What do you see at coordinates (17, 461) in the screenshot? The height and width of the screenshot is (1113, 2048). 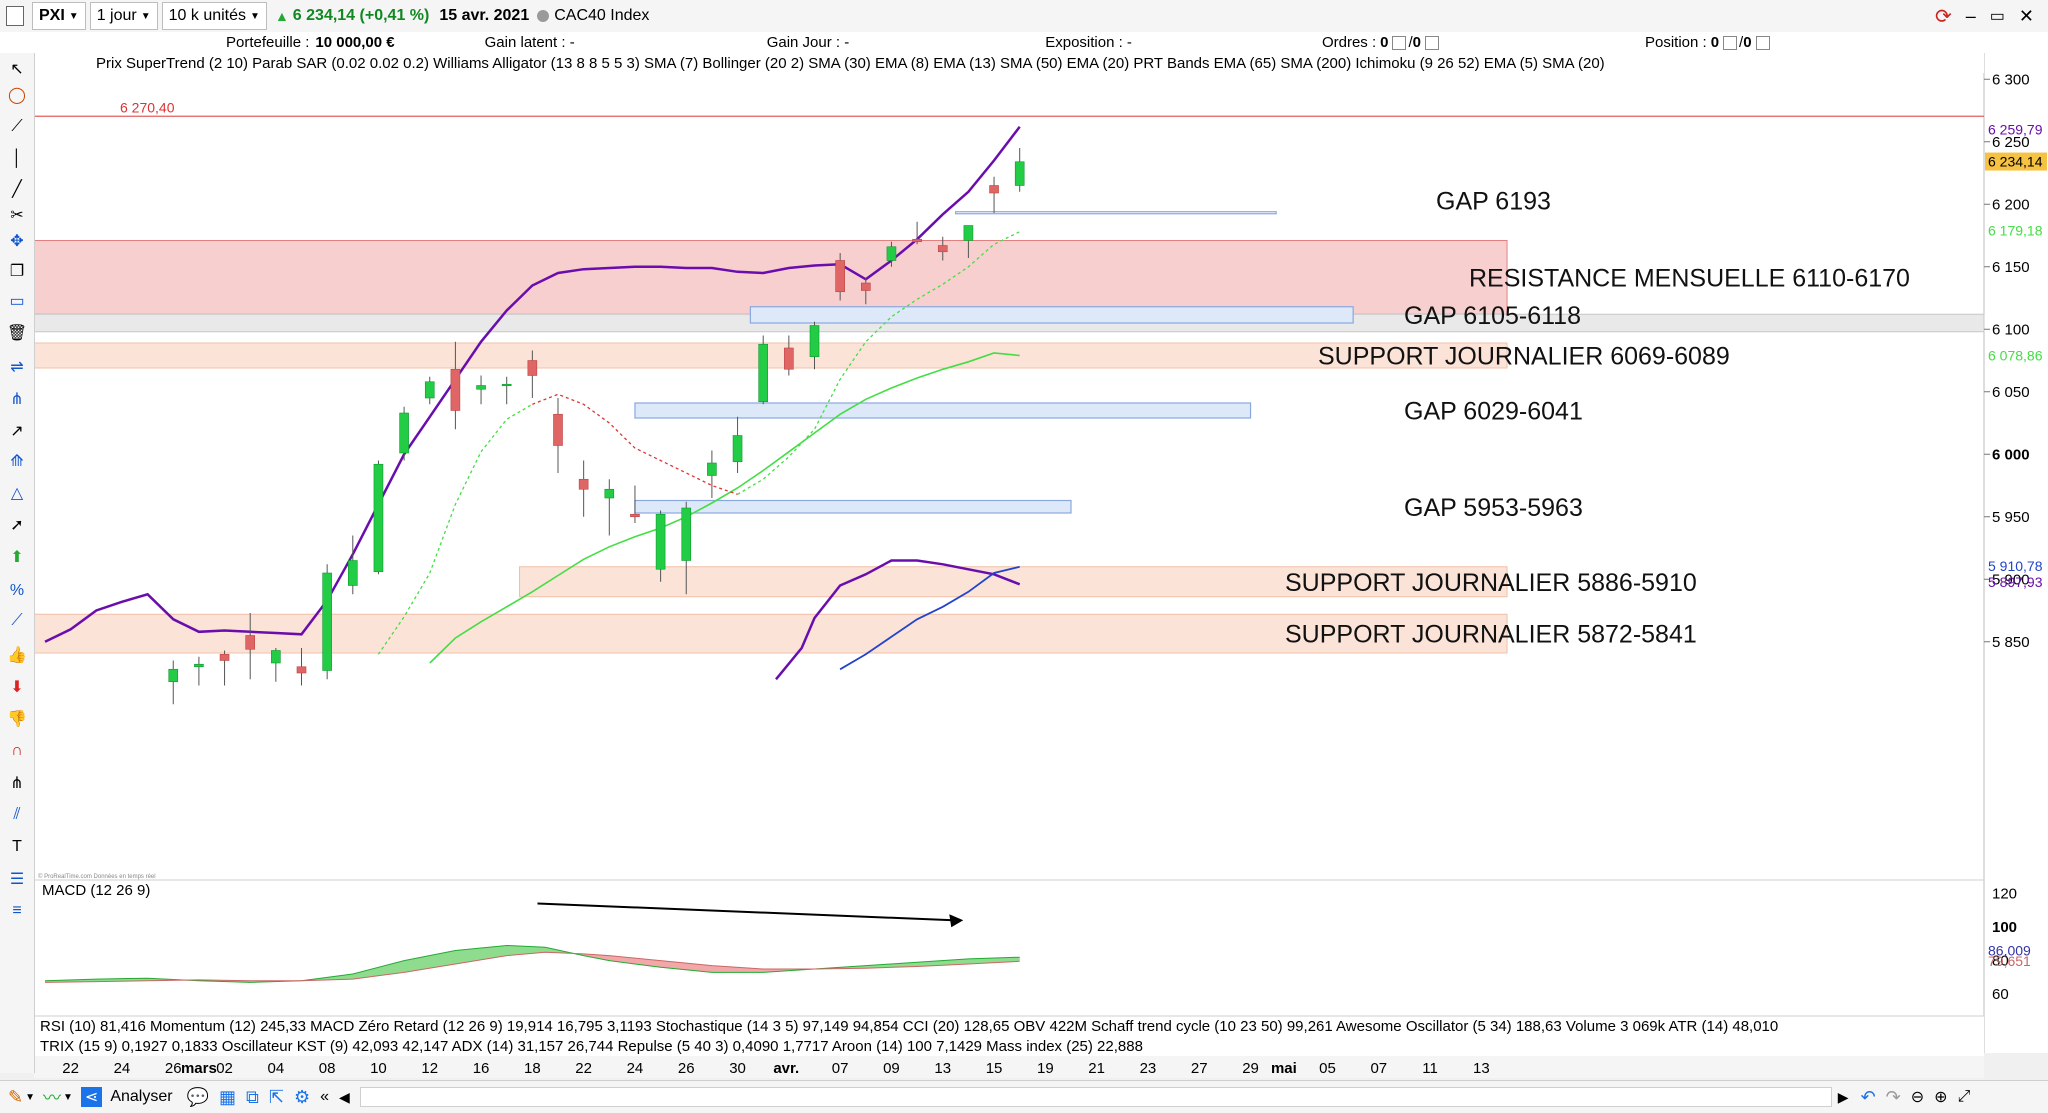 I see `fan-icon: ⟰` at bounding box center [17, 461].